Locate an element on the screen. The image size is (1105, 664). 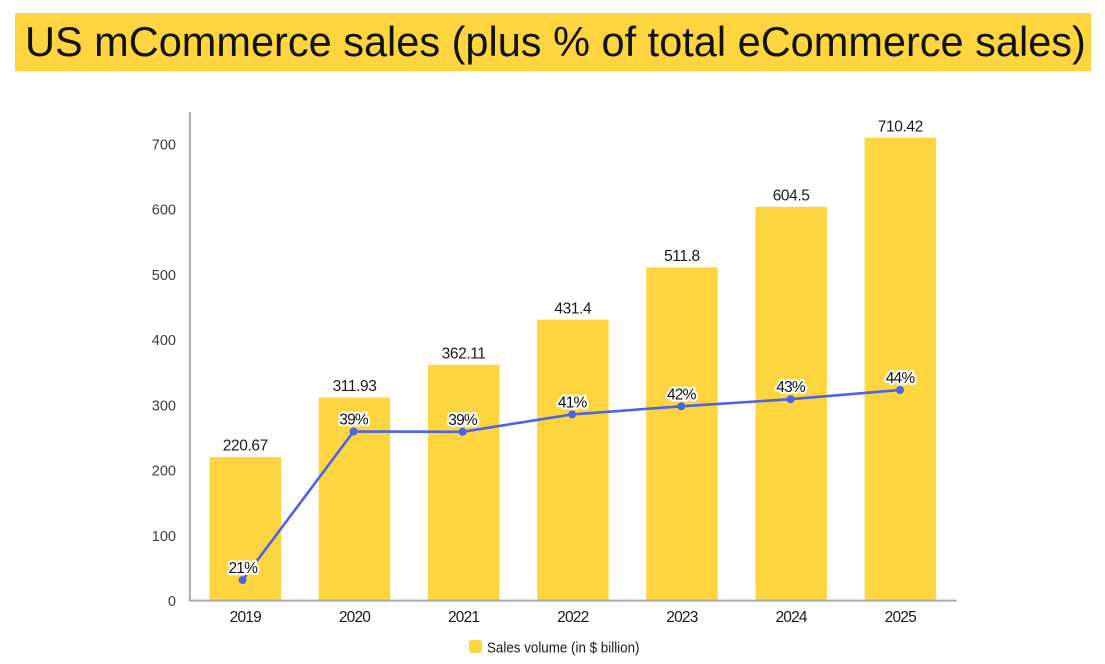
svg-text: 43% is located at coordinates (791, 387).